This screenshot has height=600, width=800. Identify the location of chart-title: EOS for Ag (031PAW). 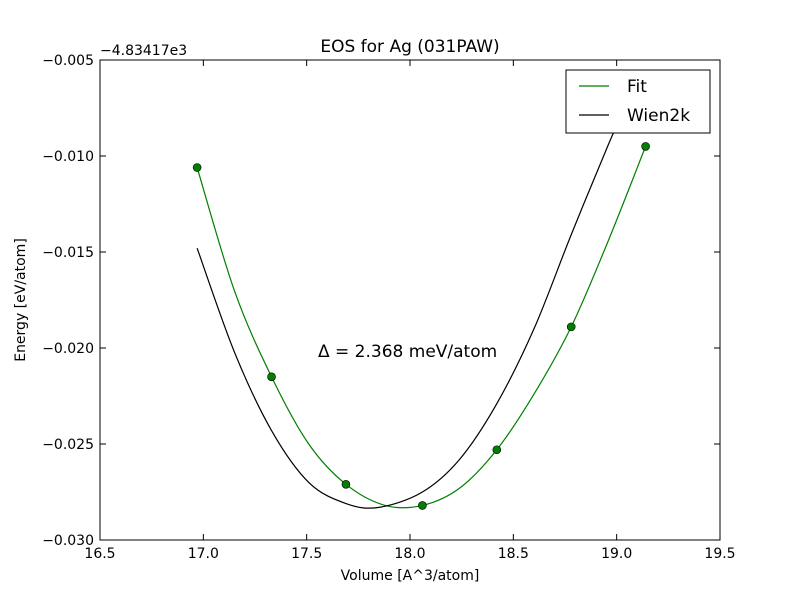
(409, 47).